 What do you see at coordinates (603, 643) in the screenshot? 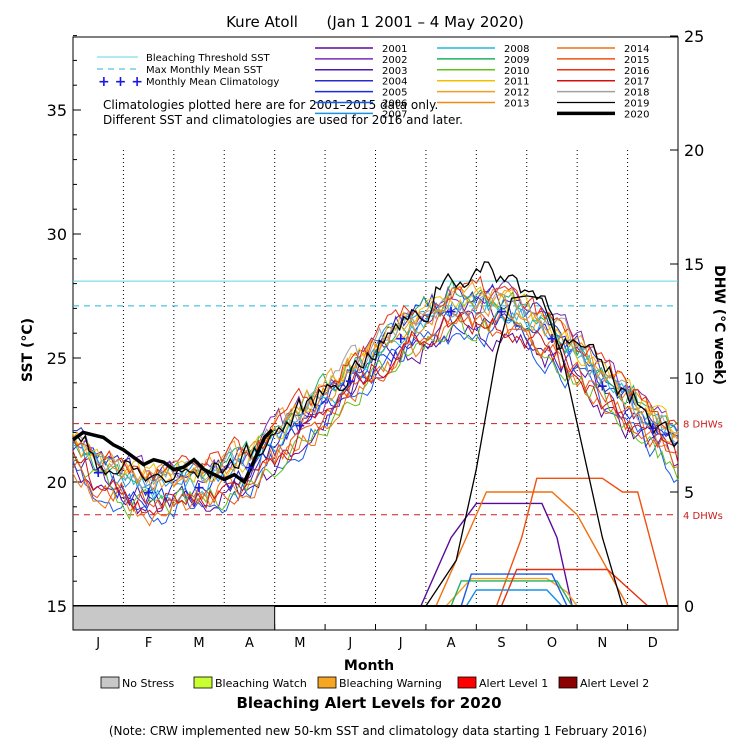
I see `month-label: N` at bounding box center [603, 643].